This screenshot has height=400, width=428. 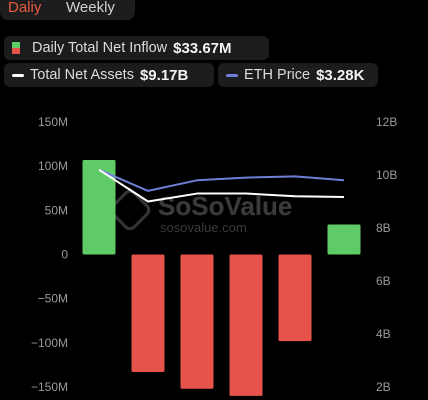 What do you see at coordinates (383, 387) in the screenshot?
I see `right-tick-label: 2B` at bounding box center [383, 387].